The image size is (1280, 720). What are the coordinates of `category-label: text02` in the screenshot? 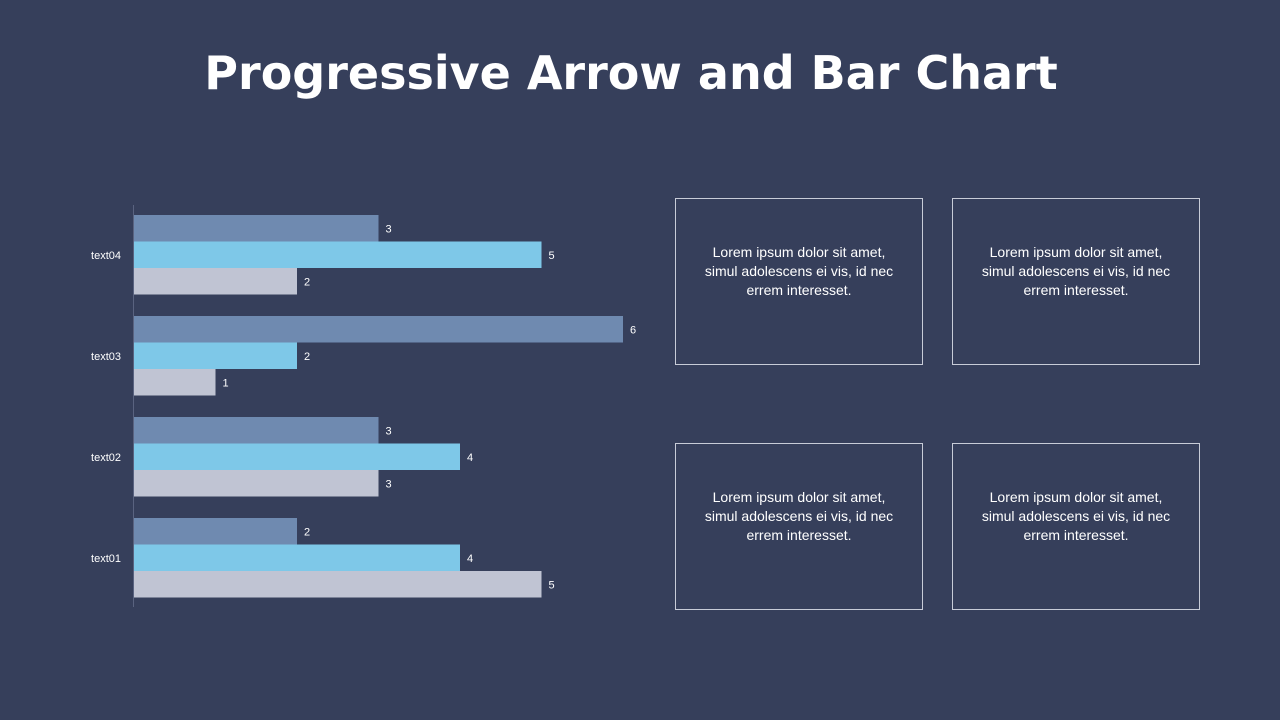 It's located at (106, 458).